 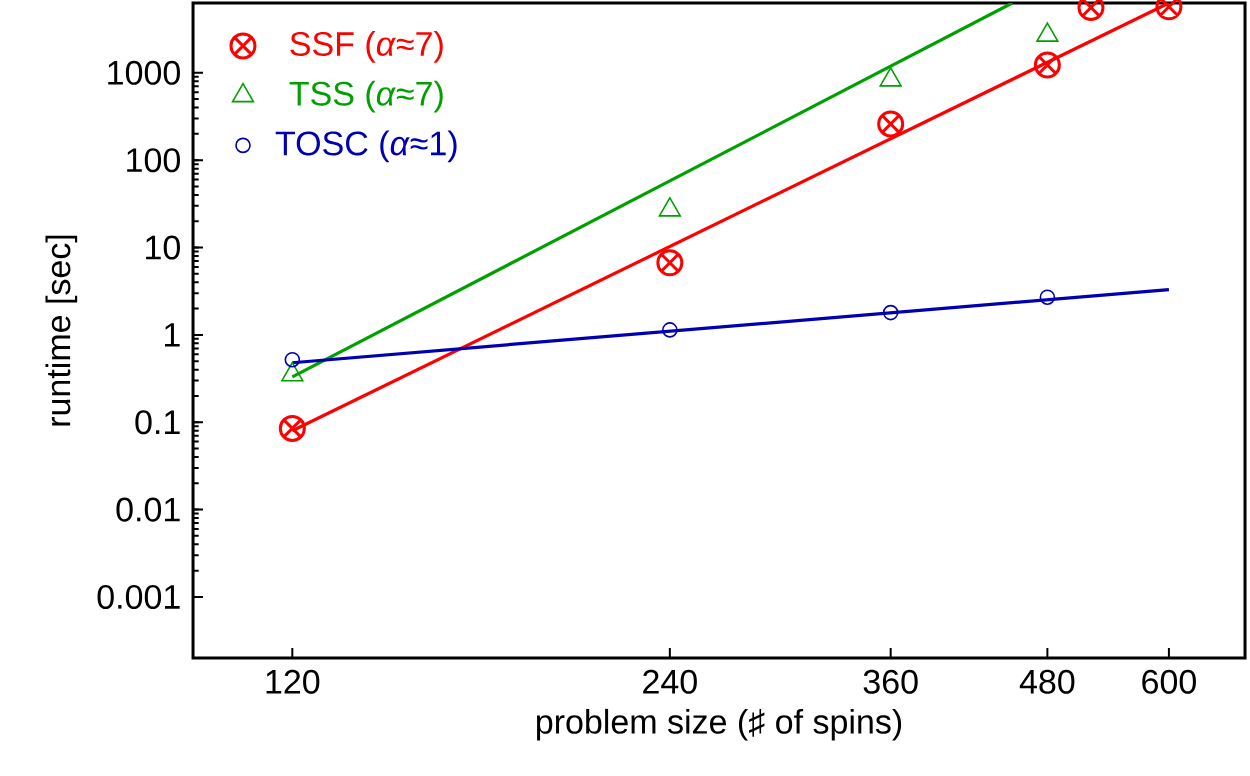 I want to click on legend-label: TOSC (α≈1), so click(x=366, y=146).